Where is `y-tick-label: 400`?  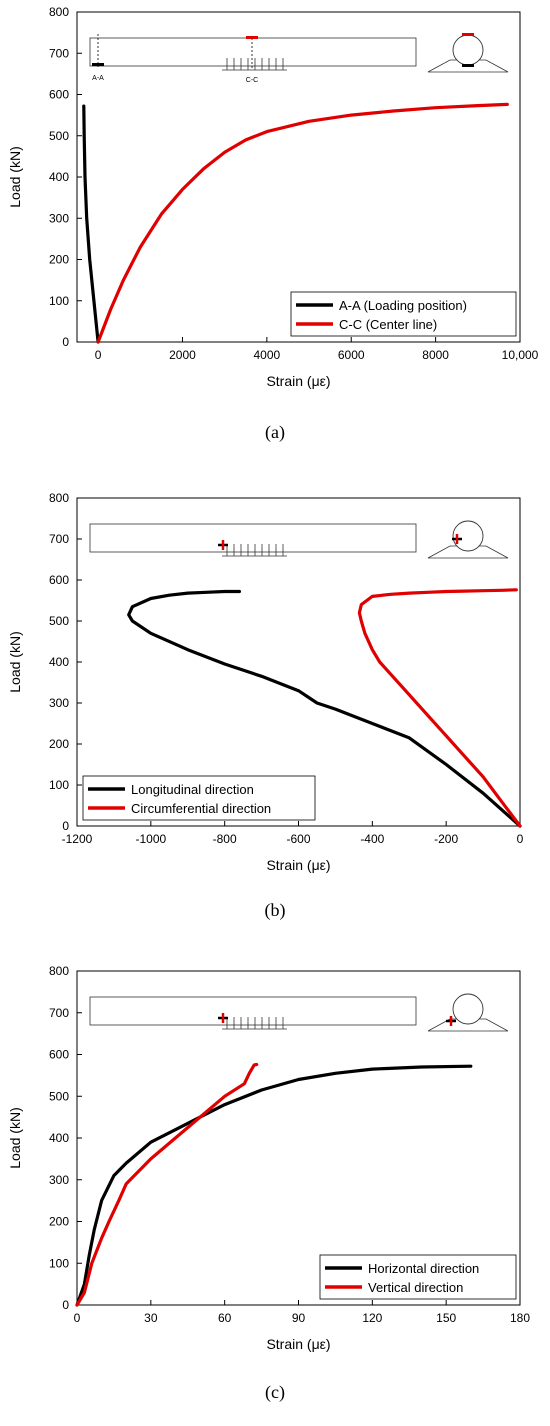
y-tick-label: 400 is located at coordinates (59, 662).